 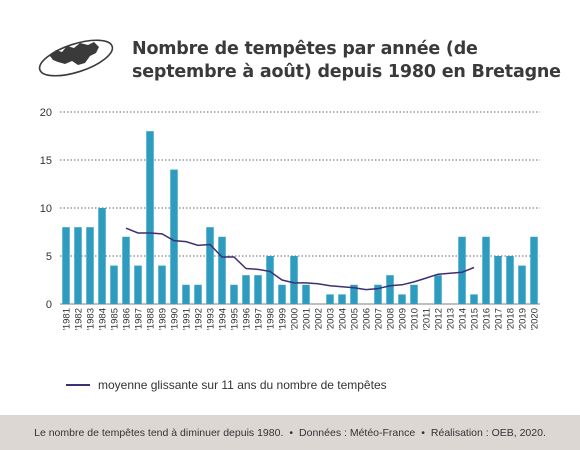 What do you see at coordinates (487, 319) in the screenshot?
I see `x-tick-label: 2015/2016` at bounding box center [487, 319].